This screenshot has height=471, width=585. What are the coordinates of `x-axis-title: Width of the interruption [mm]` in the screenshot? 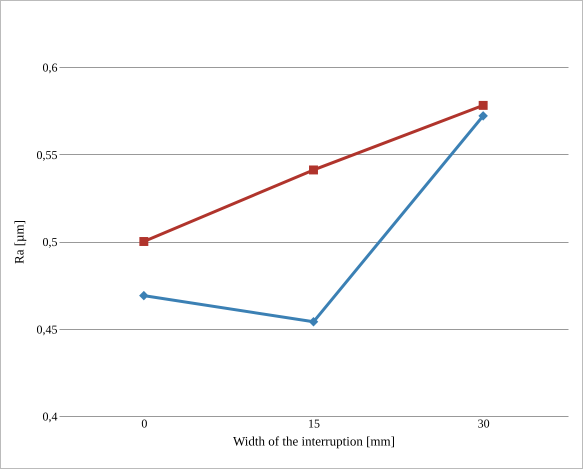 It's located at (314, 441).